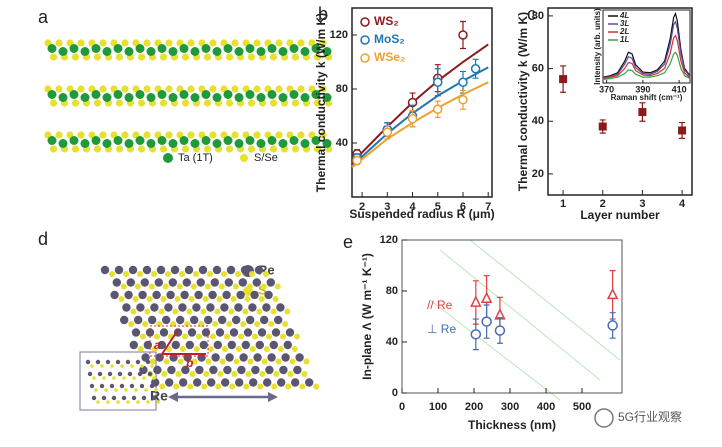  I want to click on x-tick-label: 410, so click(679, 89).